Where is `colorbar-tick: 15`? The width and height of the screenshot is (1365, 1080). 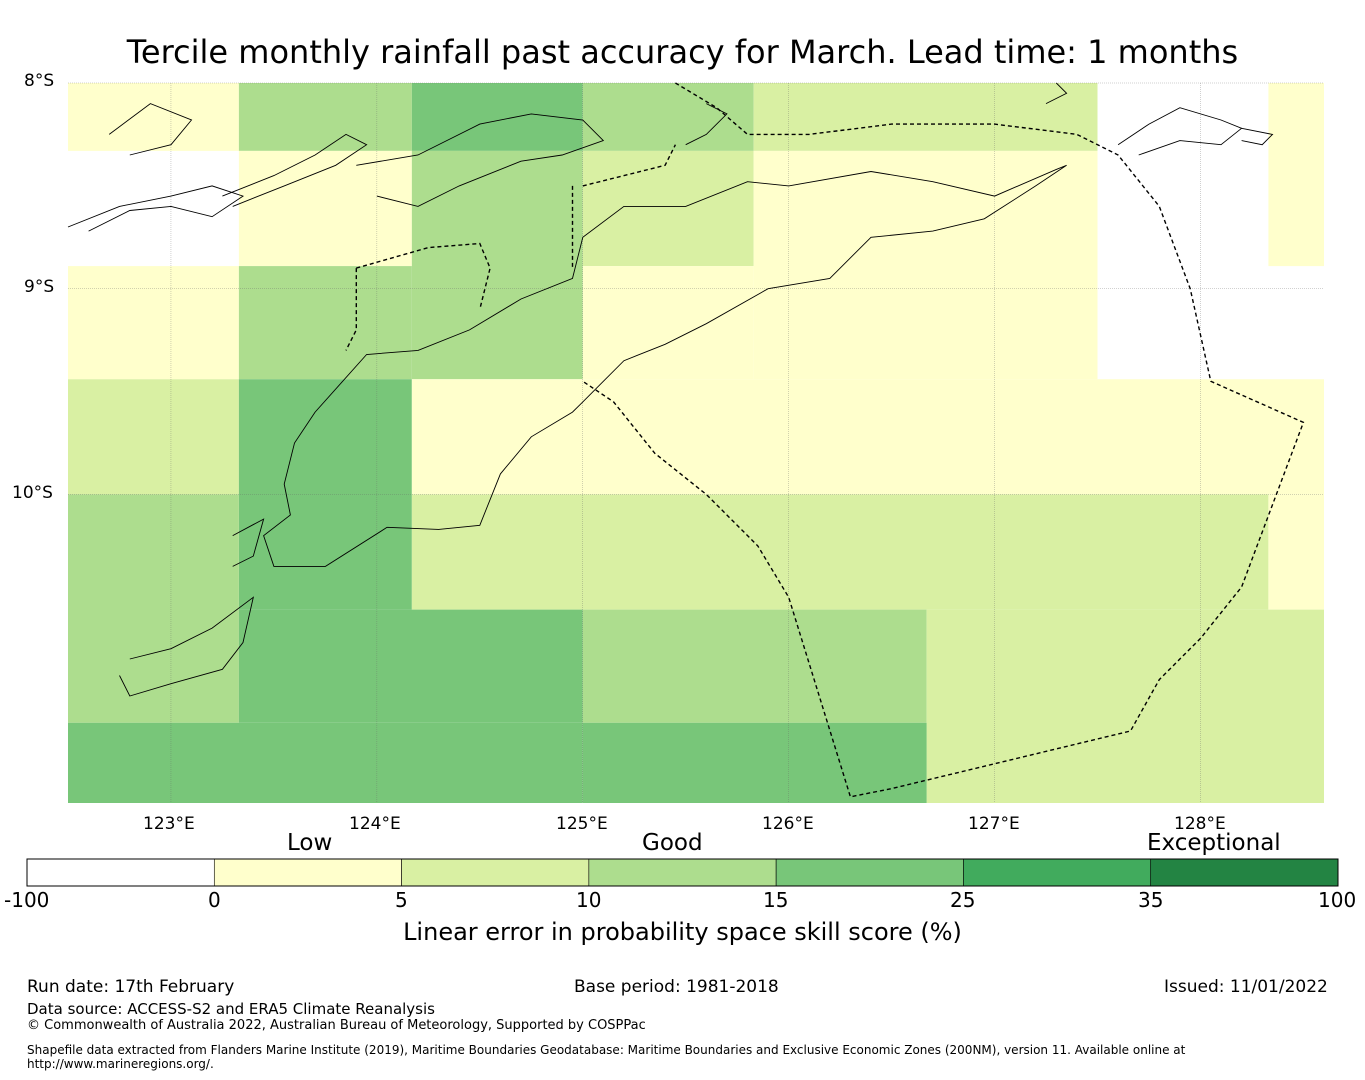
colorbar-tick: 15 is located at coordinates (776, 900).